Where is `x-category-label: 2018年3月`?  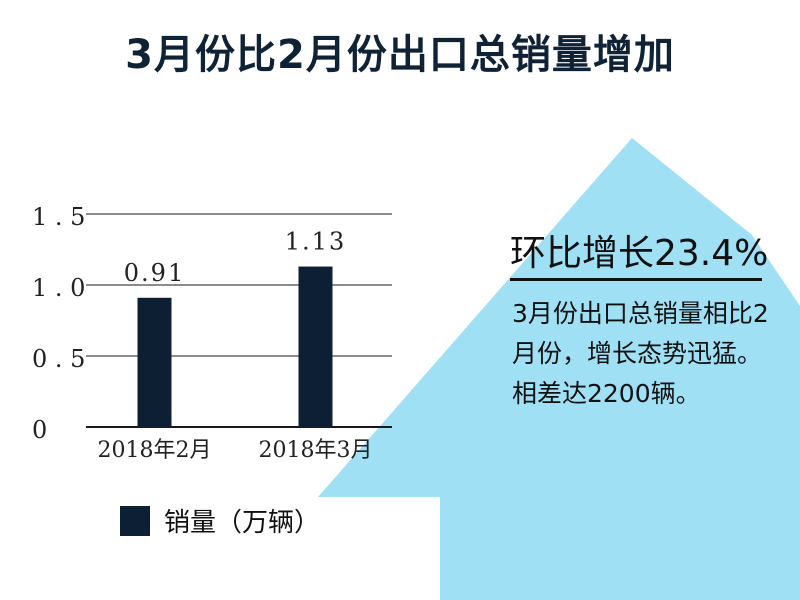 x-category-label: 2018年3月 is located at coordinates (316, 450).